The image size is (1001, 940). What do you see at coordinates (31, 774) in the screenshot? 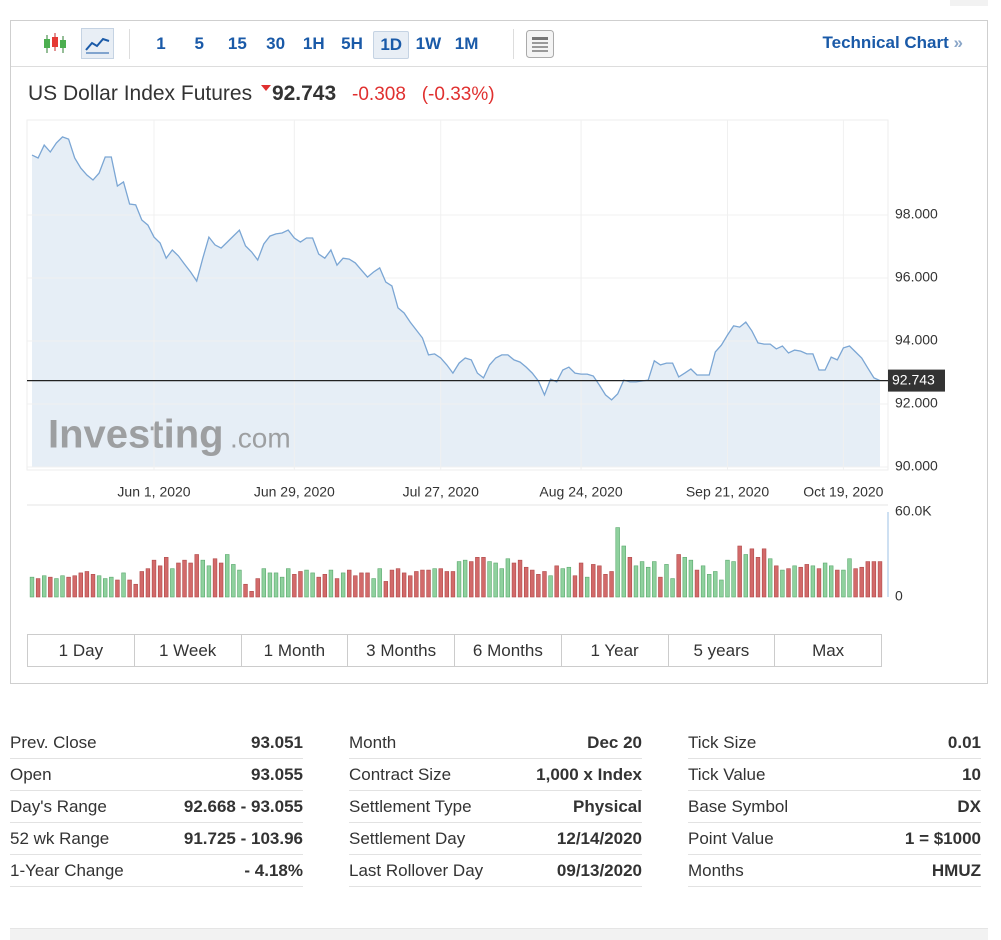
I see `specs-label: Open` at bounding box center [31, 774].